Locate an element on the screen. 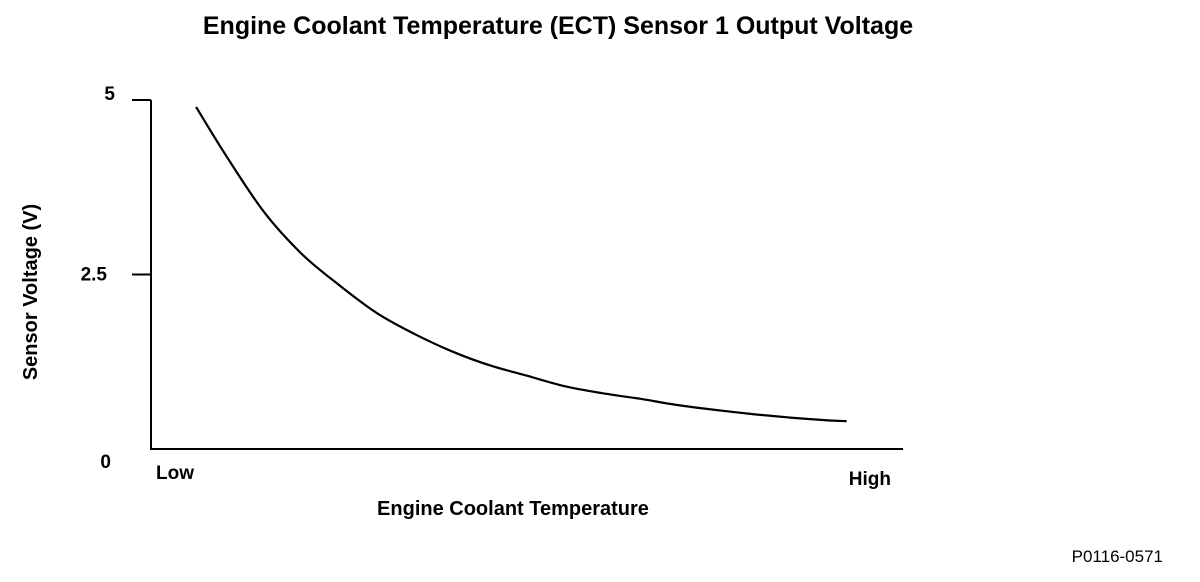 The width and height of the screenshot is (1200, 582). x-tick-labels: Low High is located at coordinates (523, 476).